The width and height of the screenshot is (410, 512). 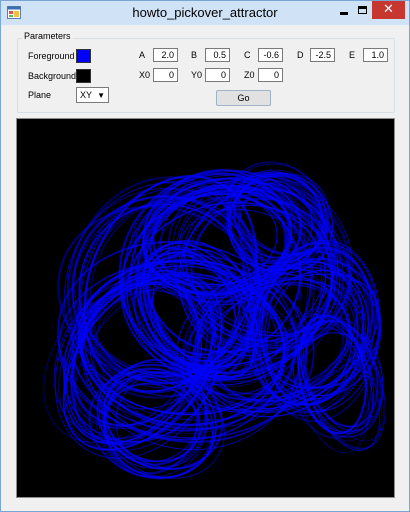 I want to click on plane-label: Plane, so click(x=40, y=95).